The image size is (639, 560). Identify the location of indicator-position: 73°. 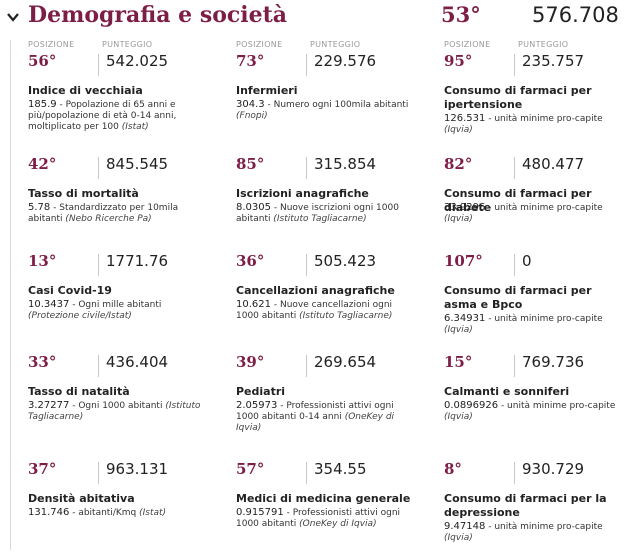
(250, 61).